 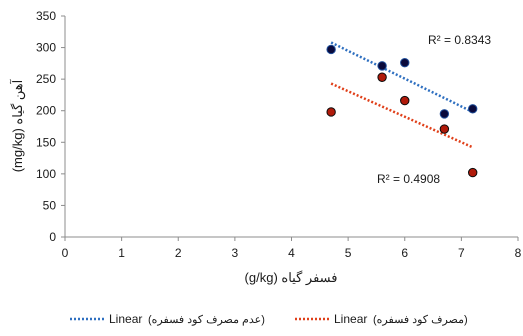 What do you see at coordinates (46, 111) in the screenshot?
I see `y-tick-label: 200` at bounding box center [46, 111].